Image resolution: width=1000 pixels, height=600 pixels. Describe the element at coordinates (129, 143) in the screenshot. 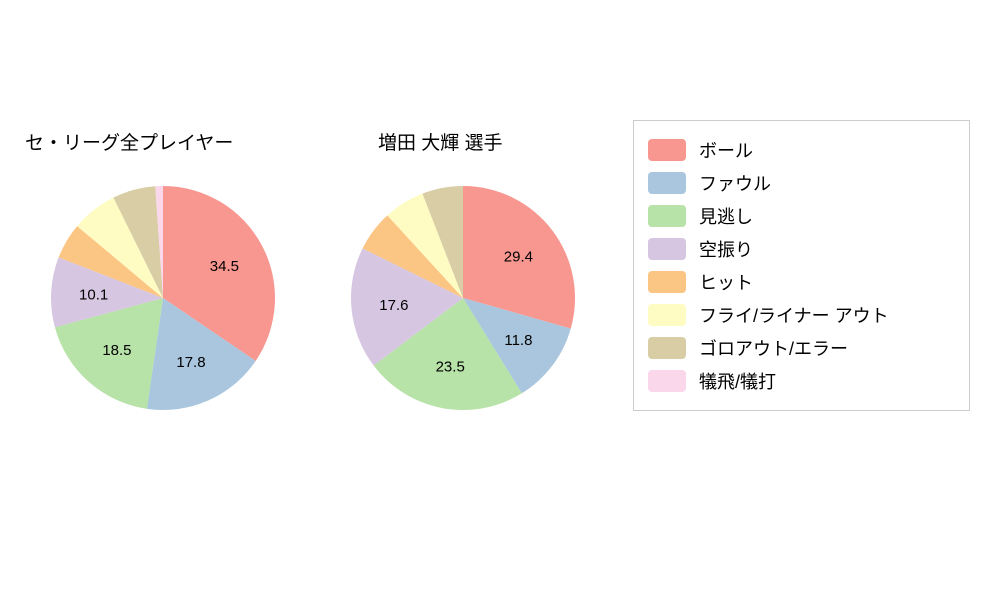

I see `left-pie-title: セ・リーグ全プレイヤー` at that location.